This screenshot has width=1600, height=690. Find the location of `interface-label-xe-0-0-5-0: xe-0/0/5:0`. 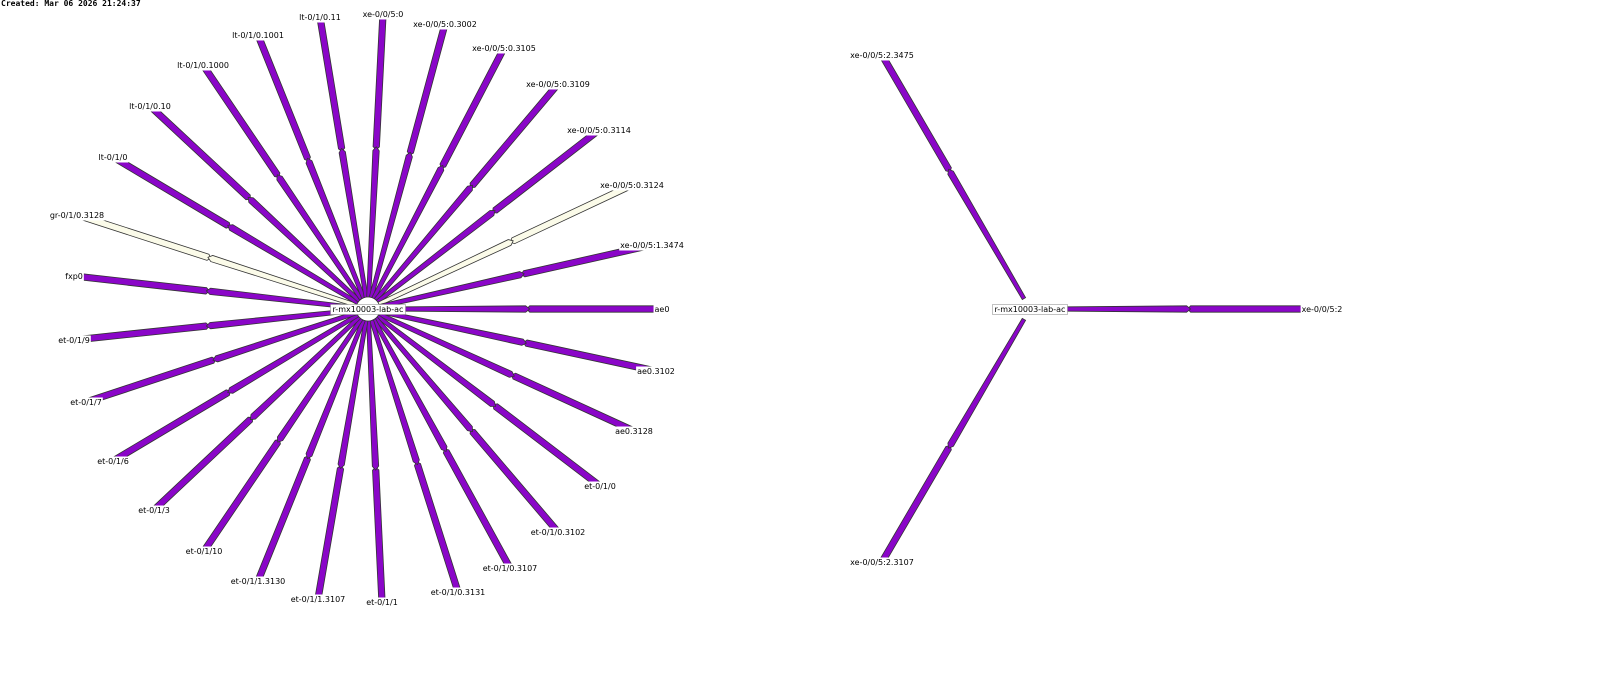

interface-label-xe-0-0-5-0: xe-0/0/5:0 is located at coordinates (383, 14).